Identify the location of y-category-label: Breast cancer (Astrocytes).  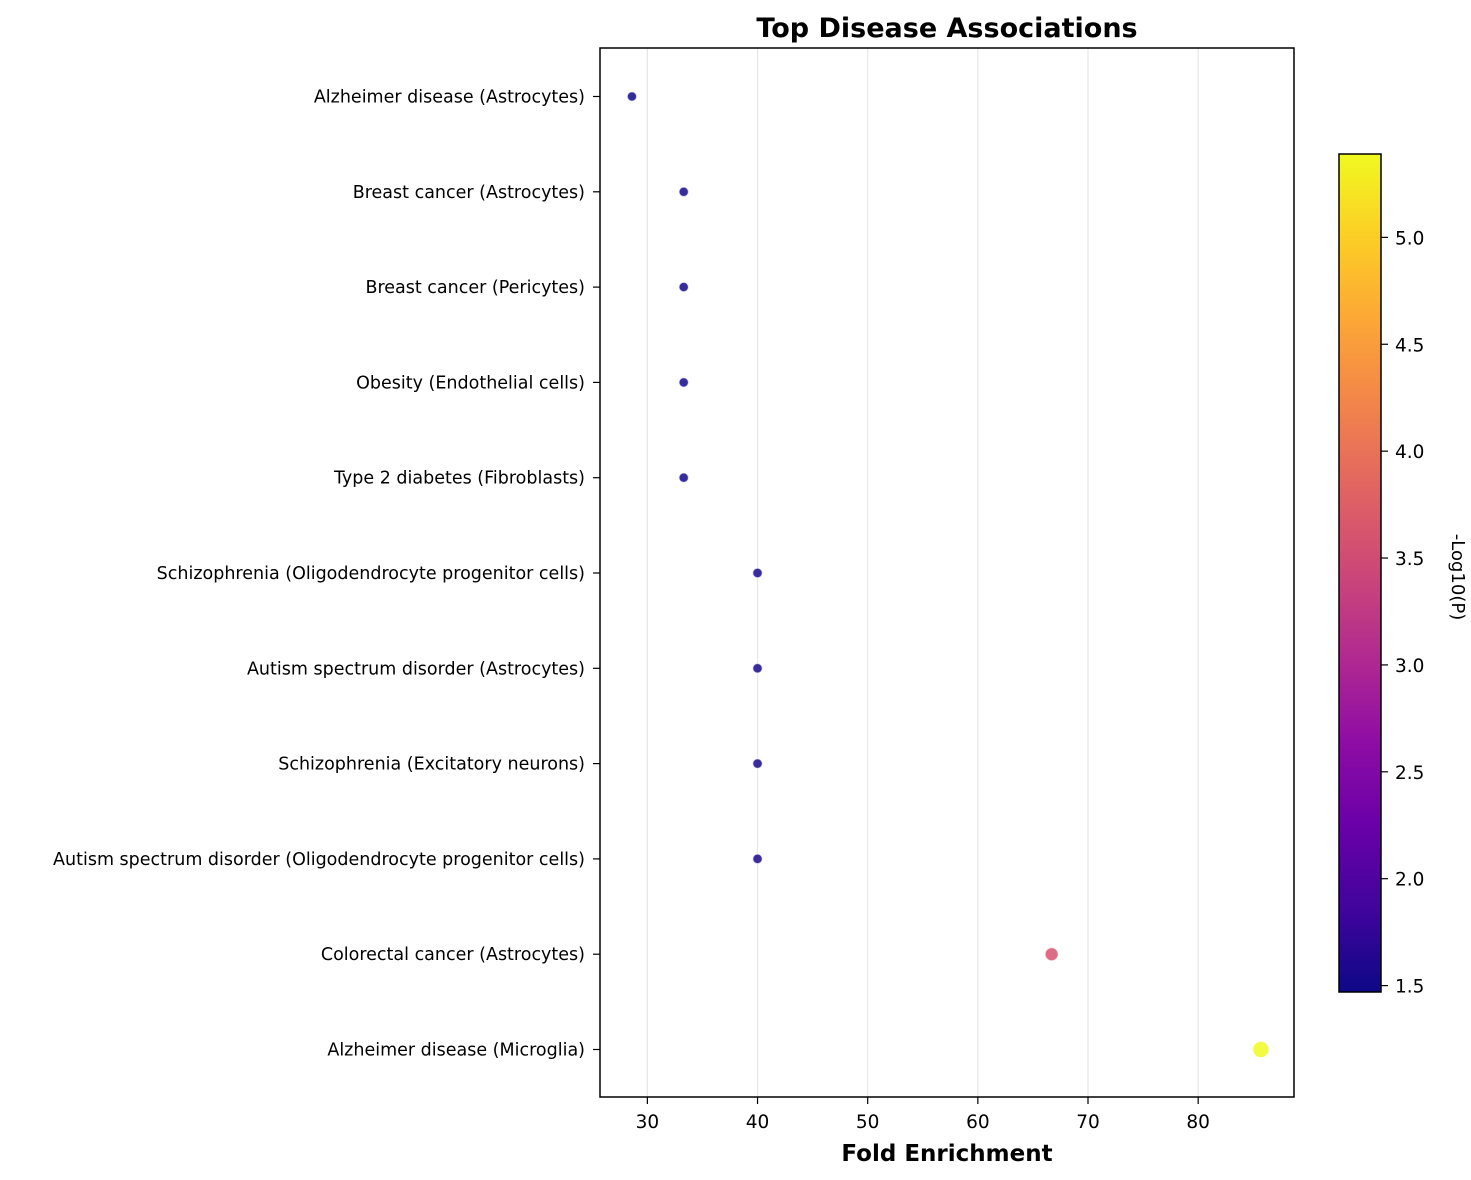
(469, 193).